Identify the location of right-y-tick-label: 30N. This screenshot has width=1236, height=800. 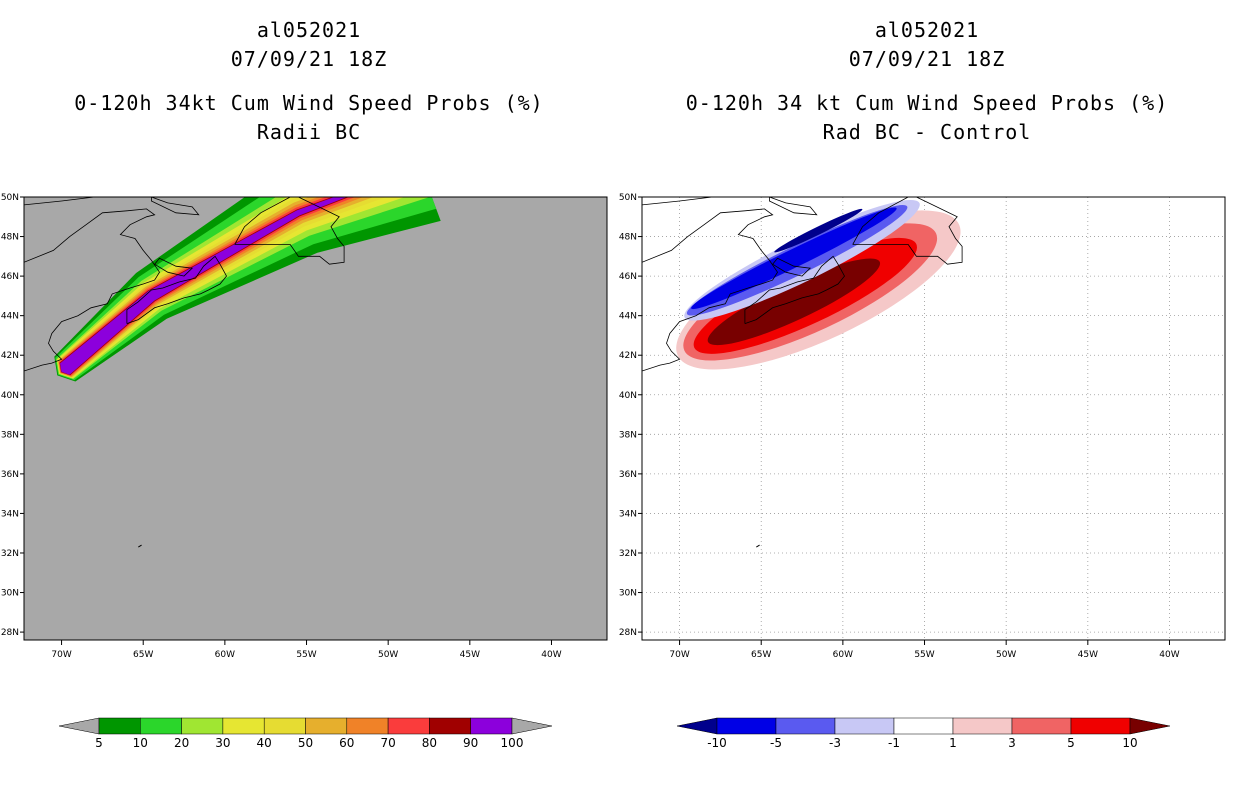
(628, 594).